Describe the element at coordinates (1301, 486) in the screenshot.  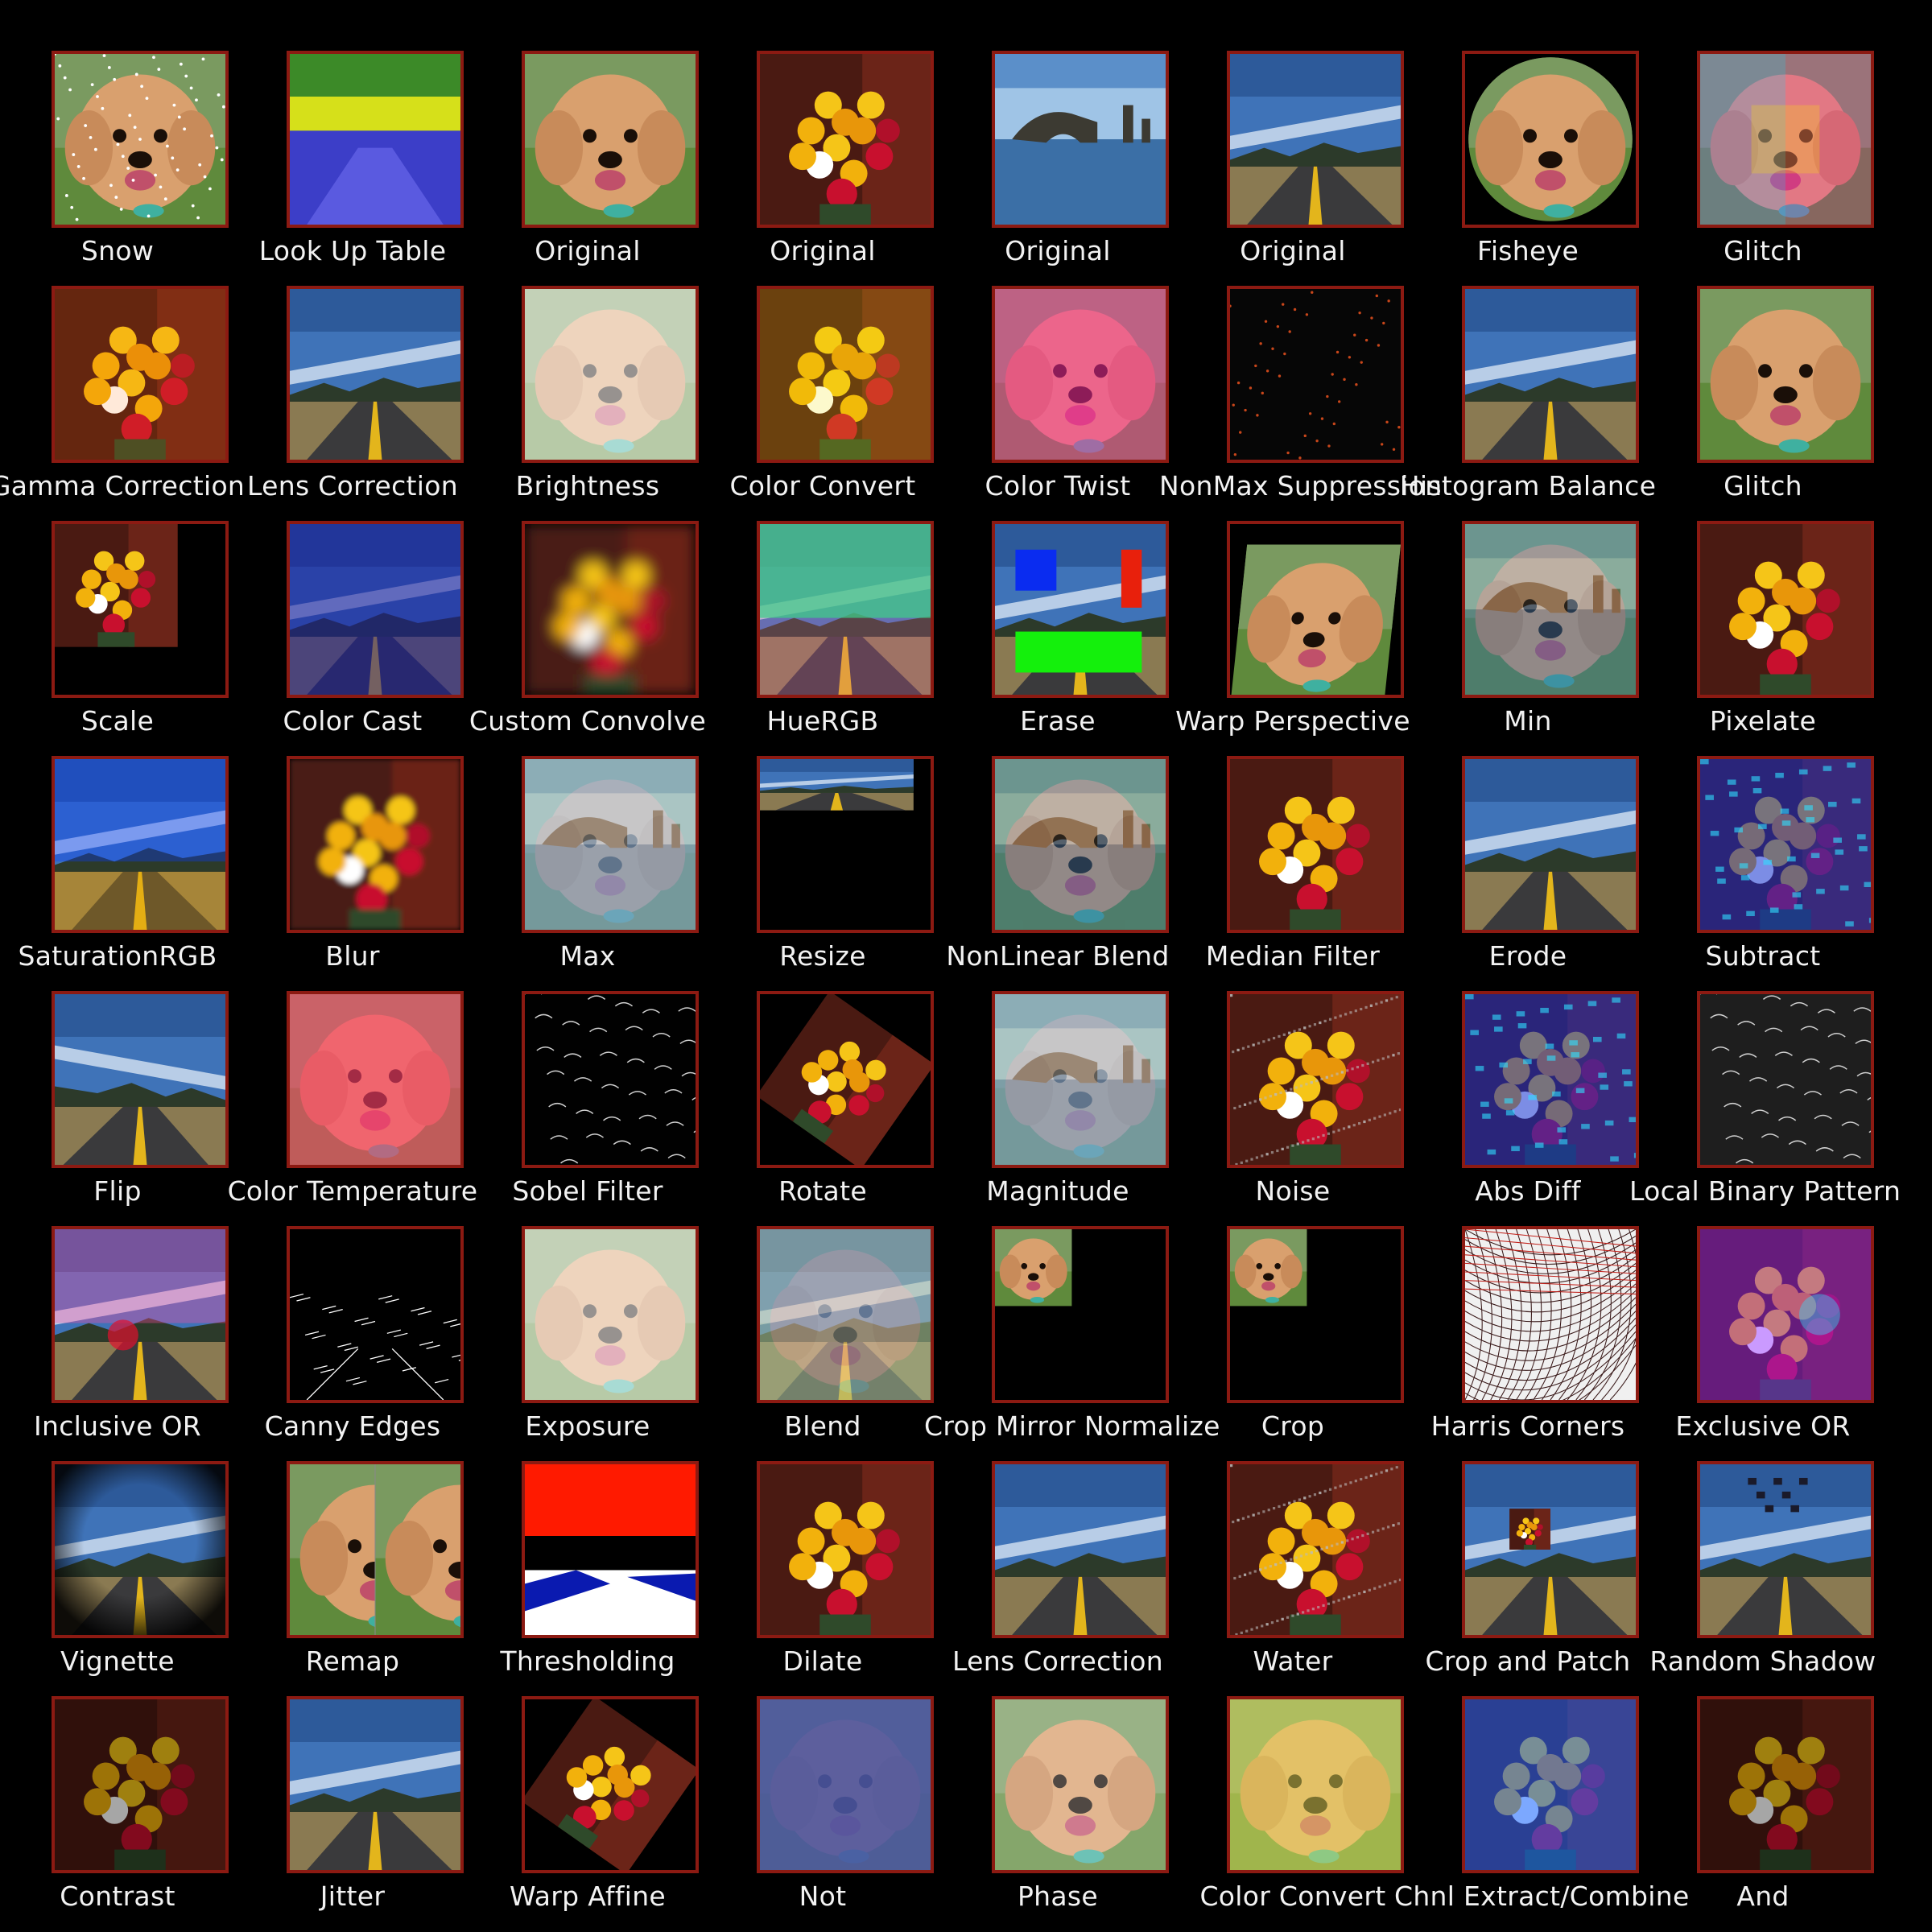
I see `tile-caption: NonMax Suppression` at that location.